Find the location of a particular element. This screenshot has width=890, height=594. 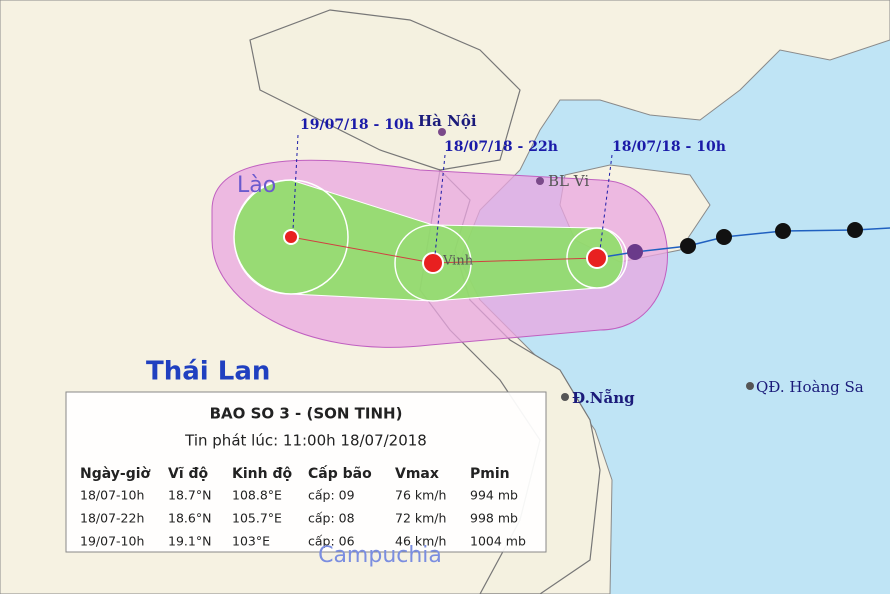

table-cell: cấp: 09 is located at coordinates (331, 495).